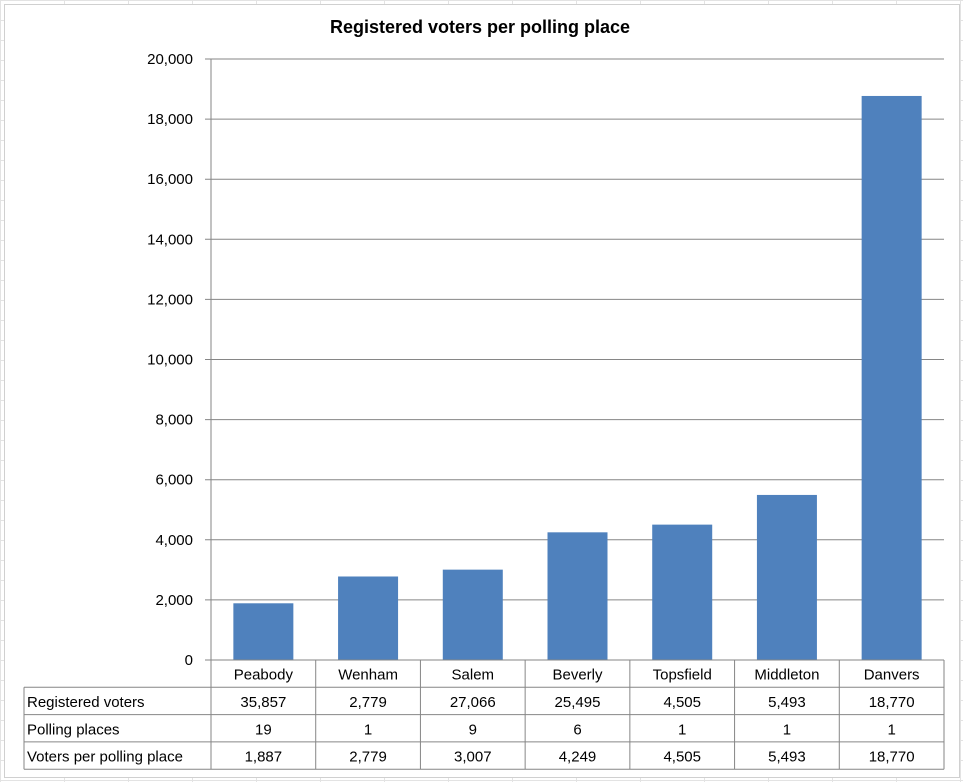 The width and height of the screenshot is (963, 782). I want to click on chart-title: Registered voters per polling place, so click(480, 27).